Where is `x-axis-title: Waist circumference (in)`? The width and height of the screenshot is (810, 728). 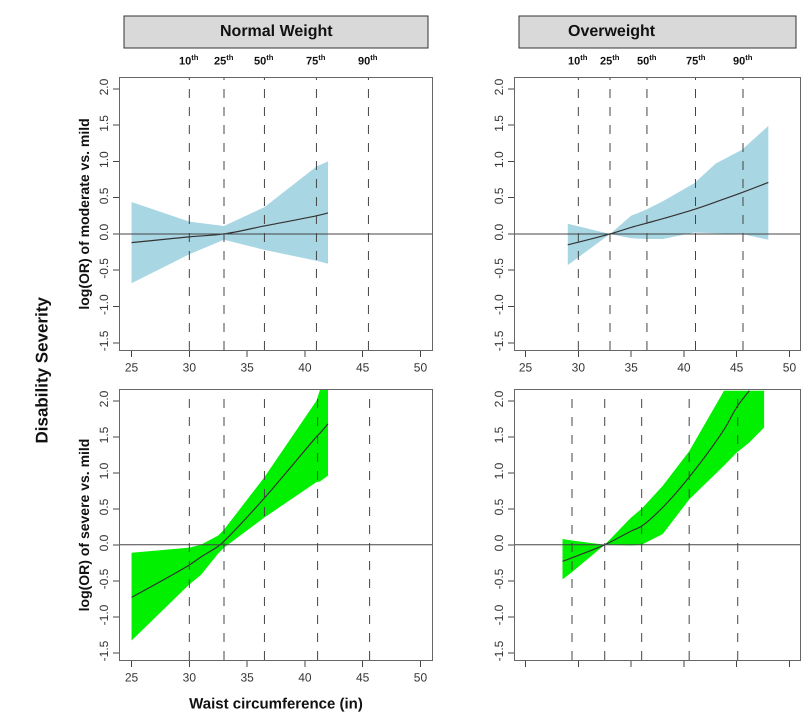 x-axis-title: Waist circumference (in) is located at coordinates (276, 703).